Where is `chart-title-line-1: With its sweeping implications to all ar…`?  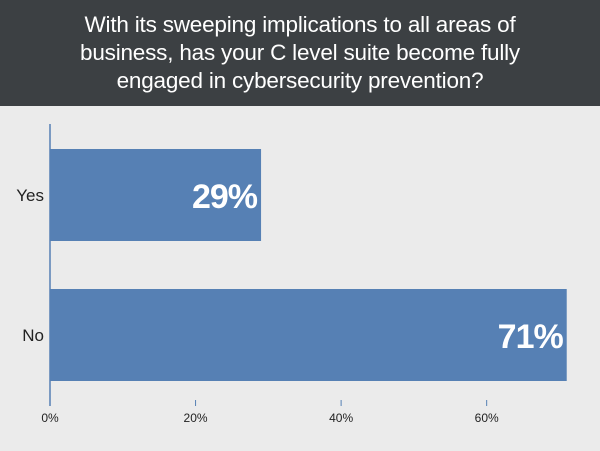
chart-title-line-1: With its sweeping implications to all ar… is located at coordinates (300, 24).